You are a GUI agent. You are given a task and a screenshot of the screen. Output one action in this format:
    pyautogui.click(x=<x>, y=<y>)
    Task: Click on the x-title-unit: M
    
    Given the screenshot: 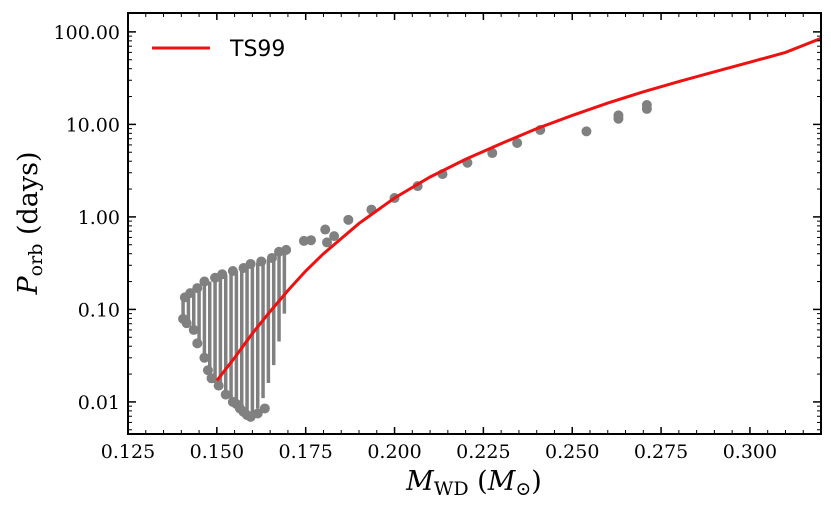 What is the action you would take?
    pyautogui.click(x=502, y=481)
    